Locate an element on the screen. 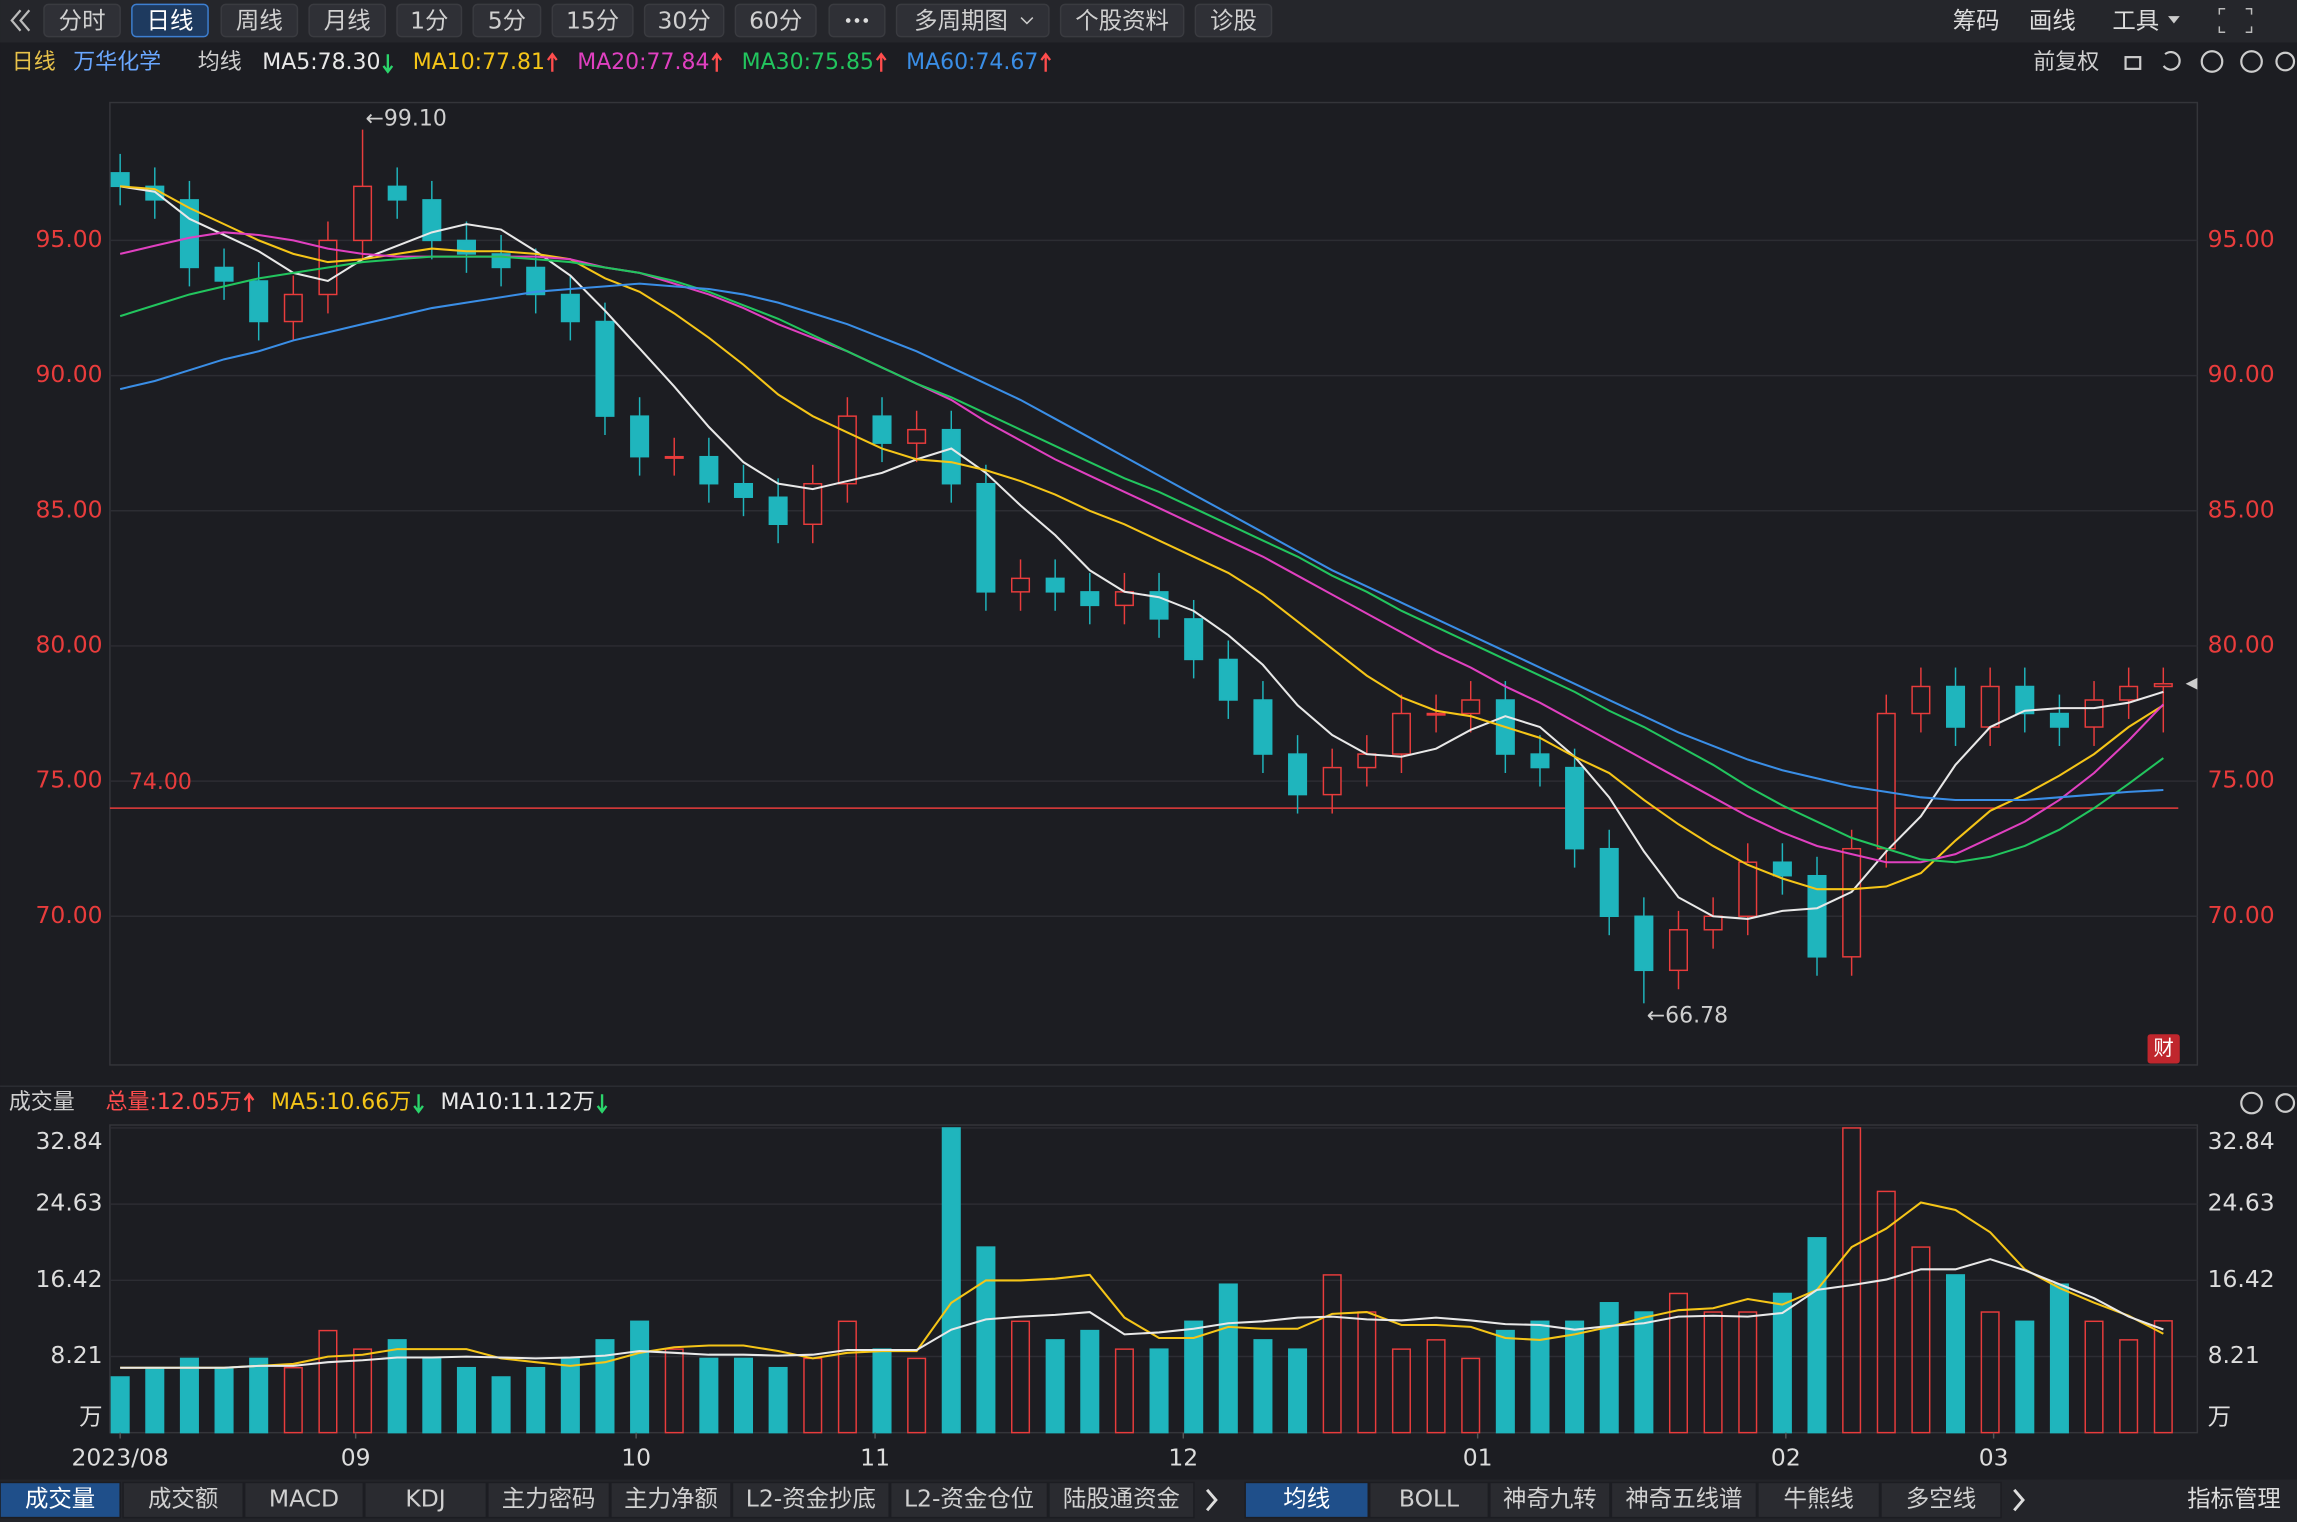 This screenshot has height=1522, width=2297. indicator-tab-label: 成交量 is located at coordinates (60, 1499).